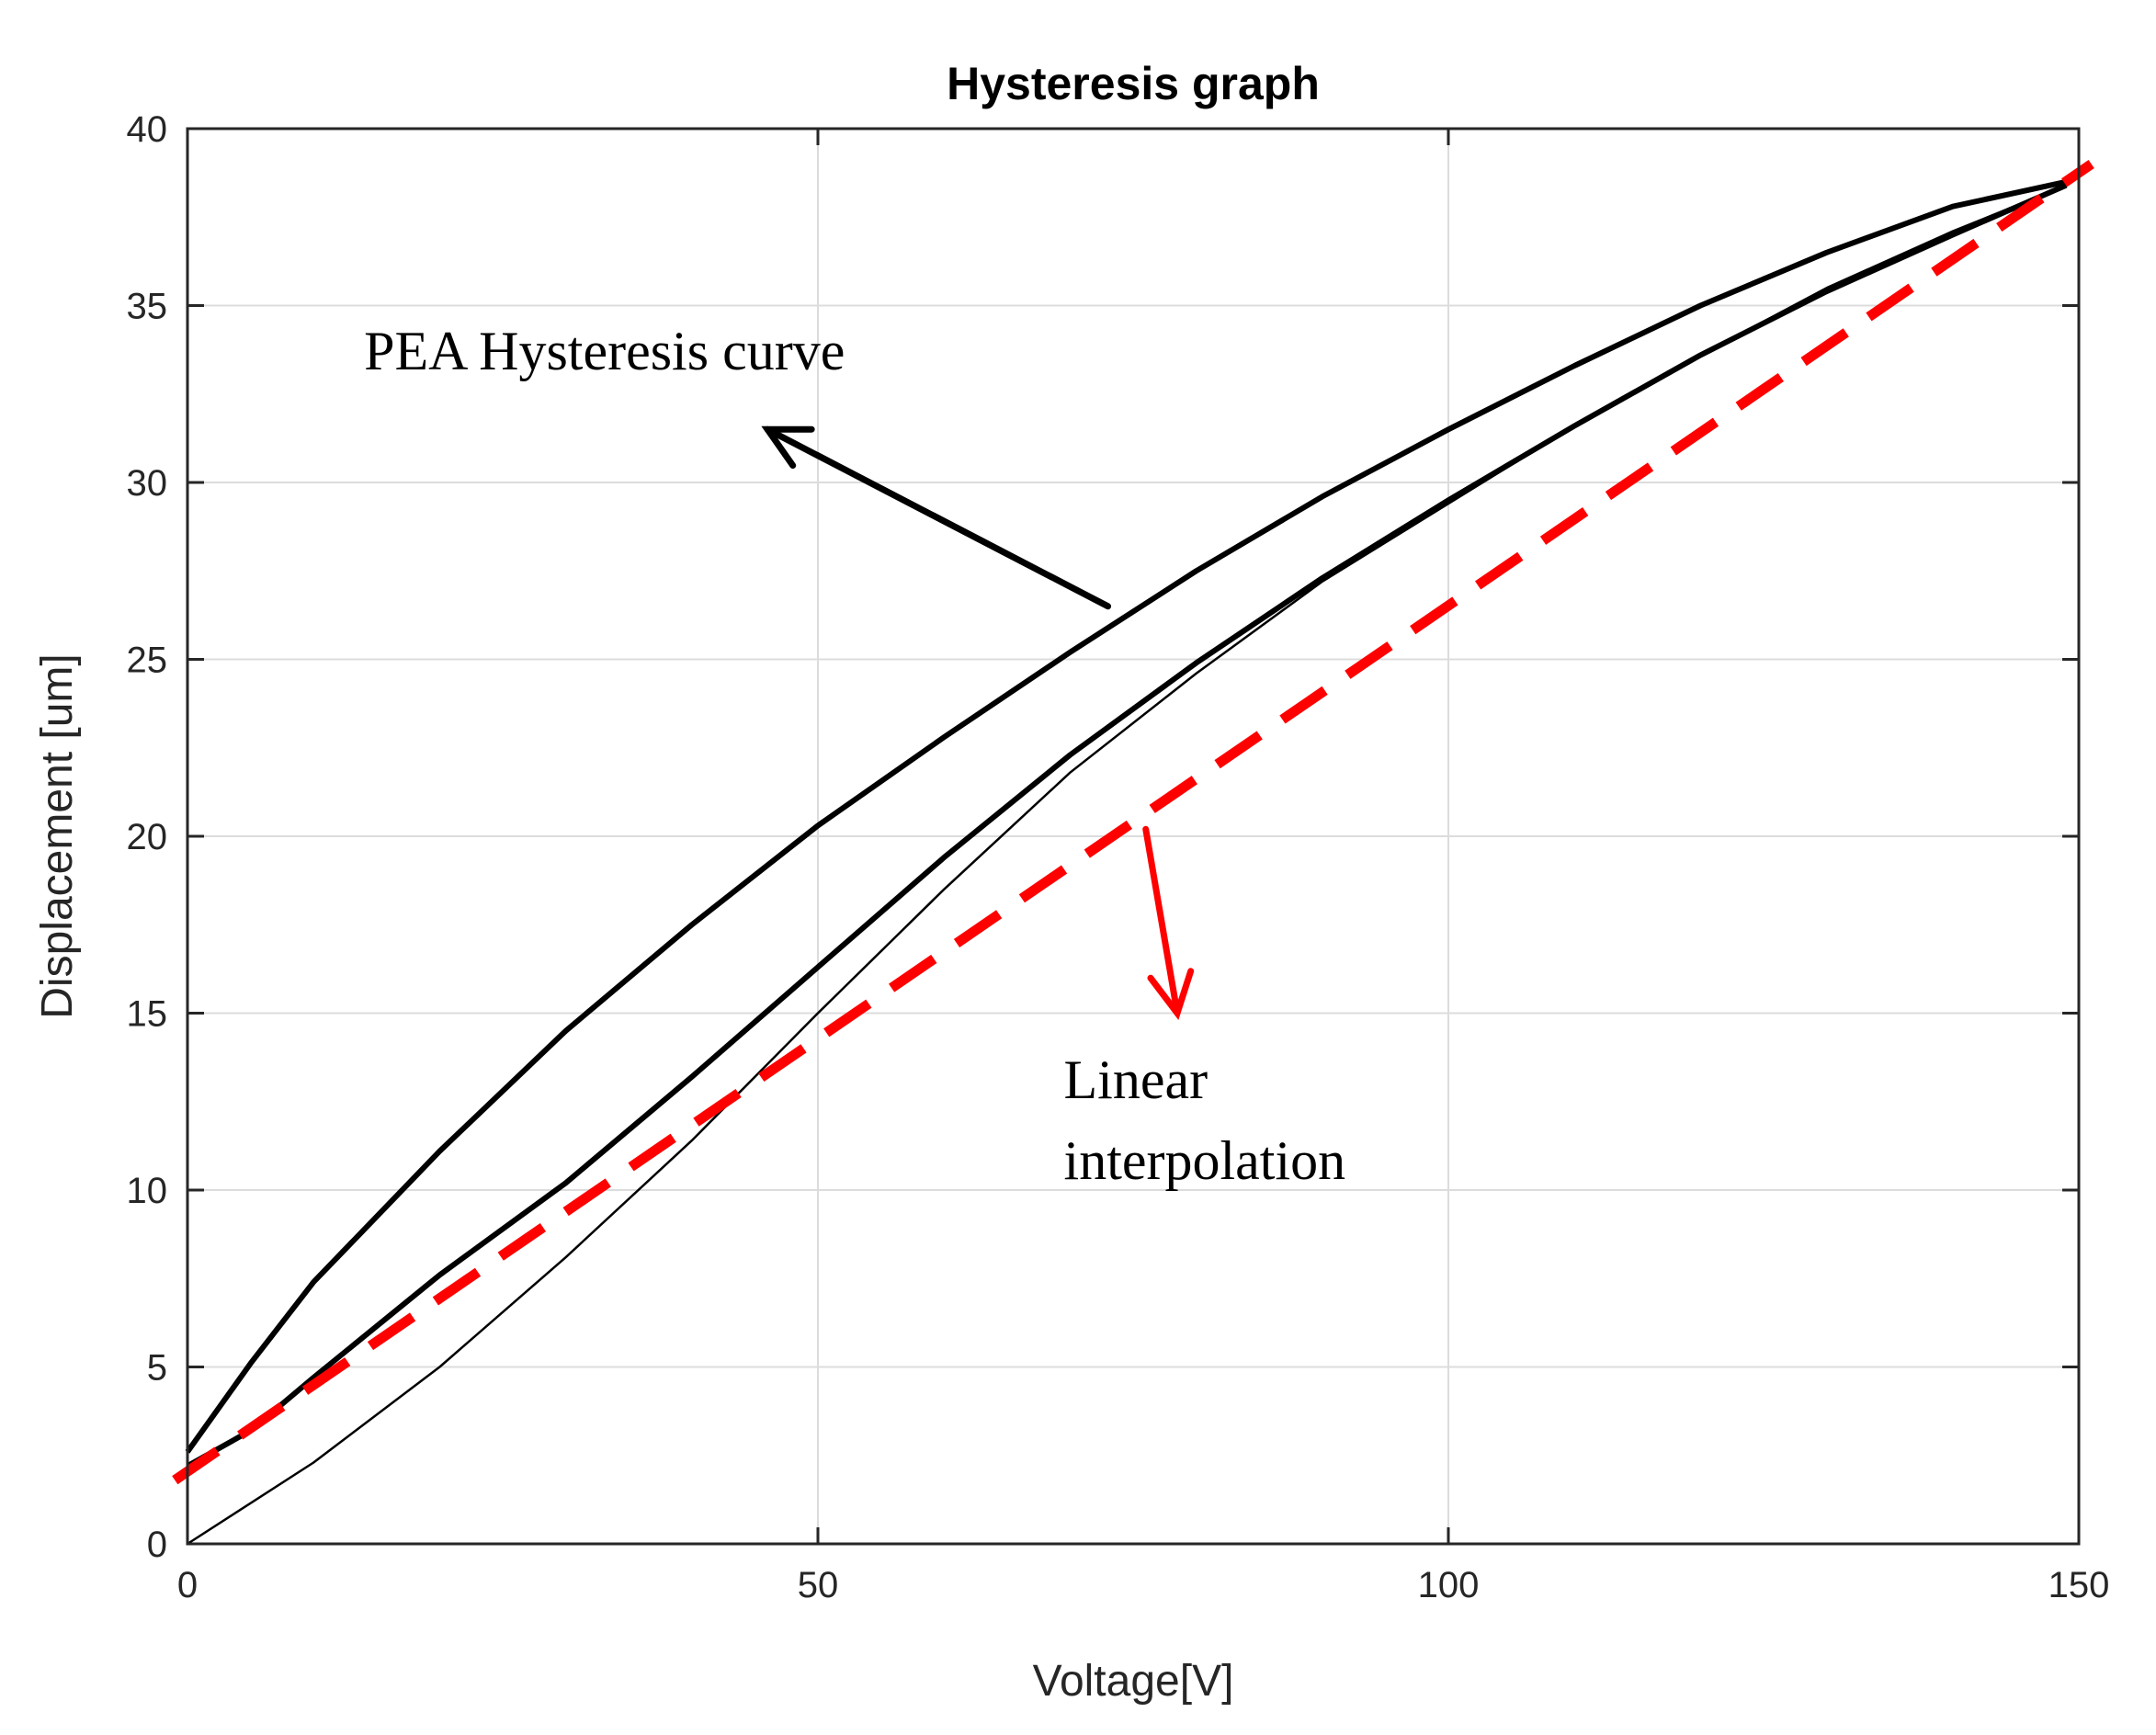  What do you see at coordinates (2079, 1585) in the screenshot?
I see `x-tick-label-150: 150` at bounding box center [2079, 1585].